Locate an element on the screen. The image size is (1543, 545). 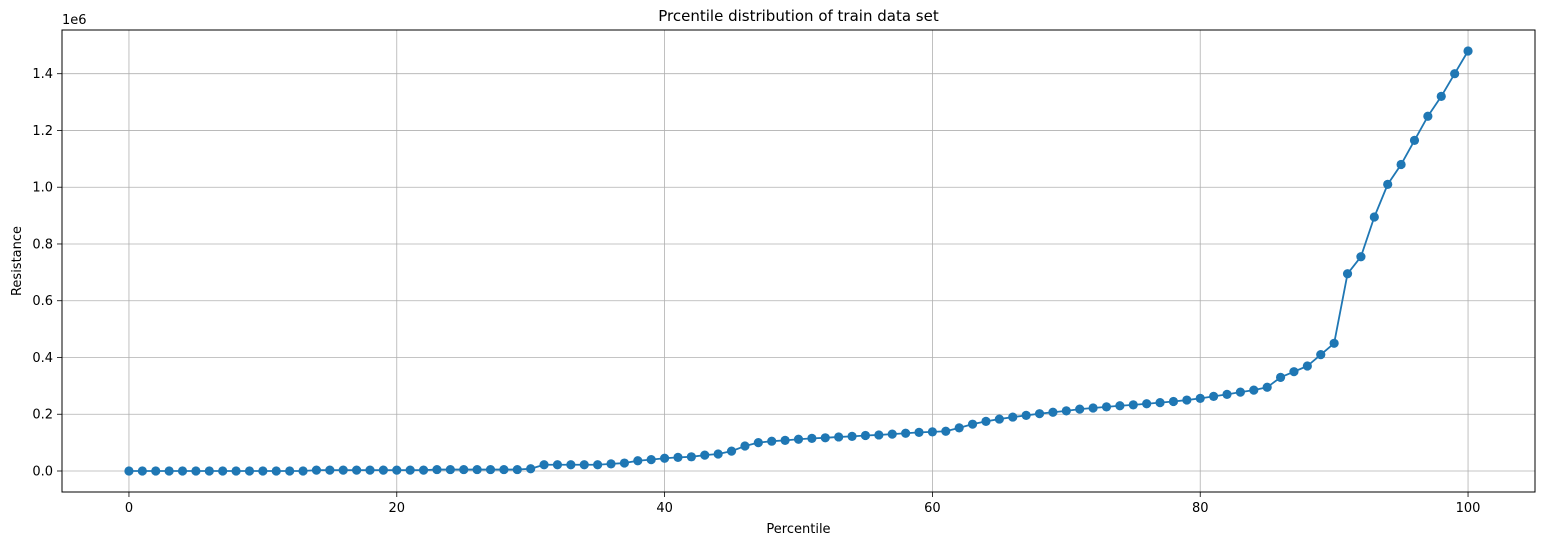
x-tick-label: 20 is located at coordinates (396, 508).